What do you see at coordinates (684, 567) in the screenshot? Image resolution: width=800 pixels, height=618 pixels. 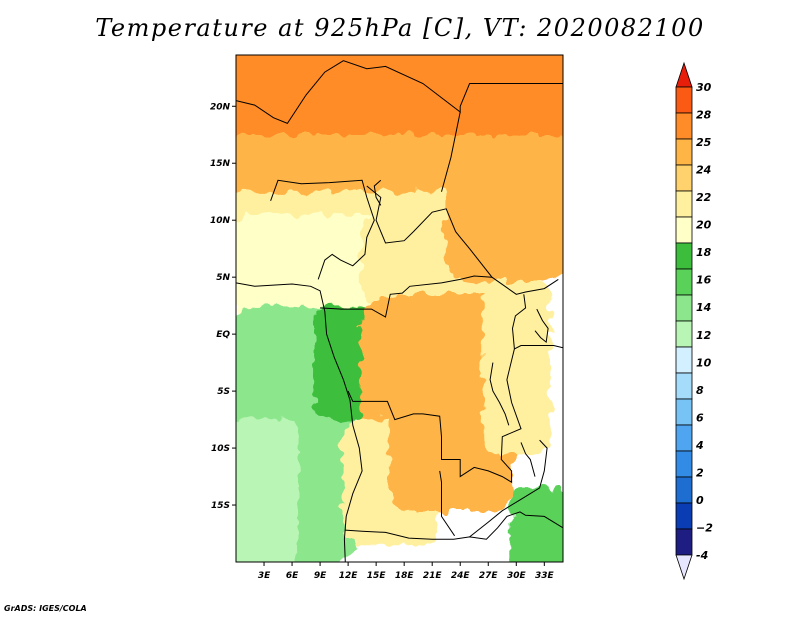 I see `colorbar-bottom-arrow` at bounding box center [684, 567].